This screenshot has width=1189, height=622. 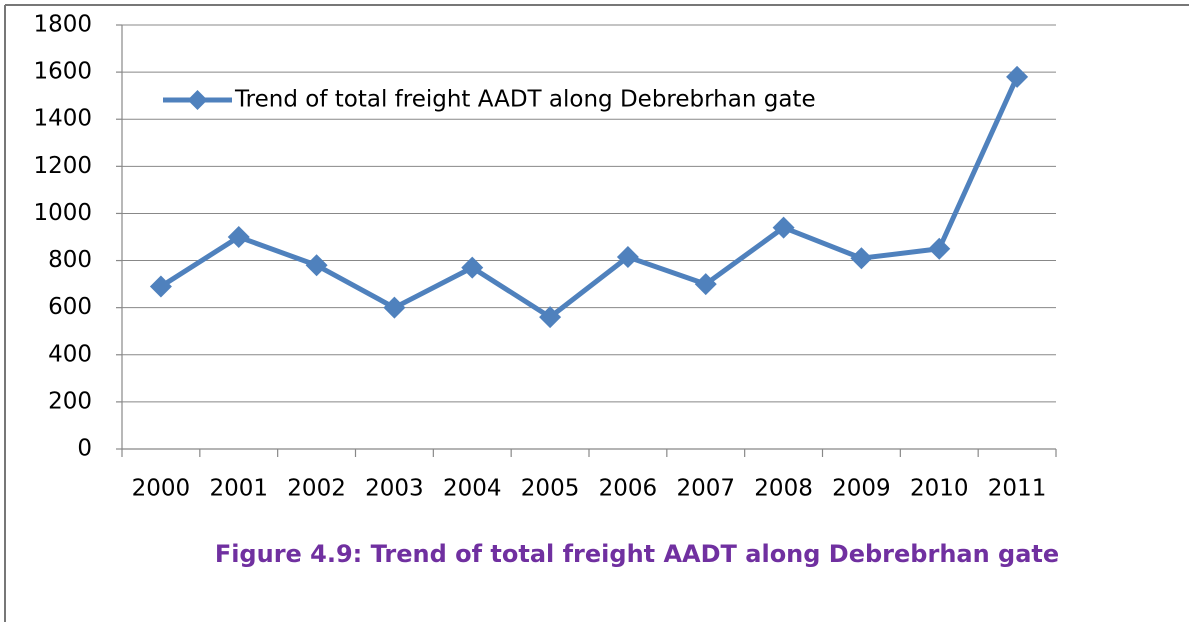 I want to click on y-tick-label: 1800, so click(x=62, y=25).